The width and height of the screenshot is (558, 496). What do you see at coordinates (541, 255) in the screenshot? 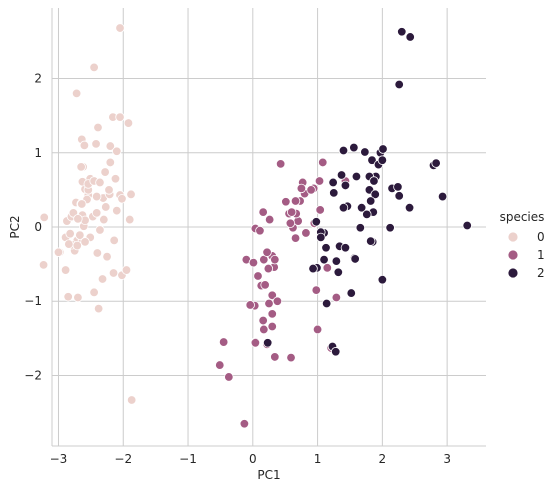
I see `legend-label-1: 1` at bounding box center [541, 255].